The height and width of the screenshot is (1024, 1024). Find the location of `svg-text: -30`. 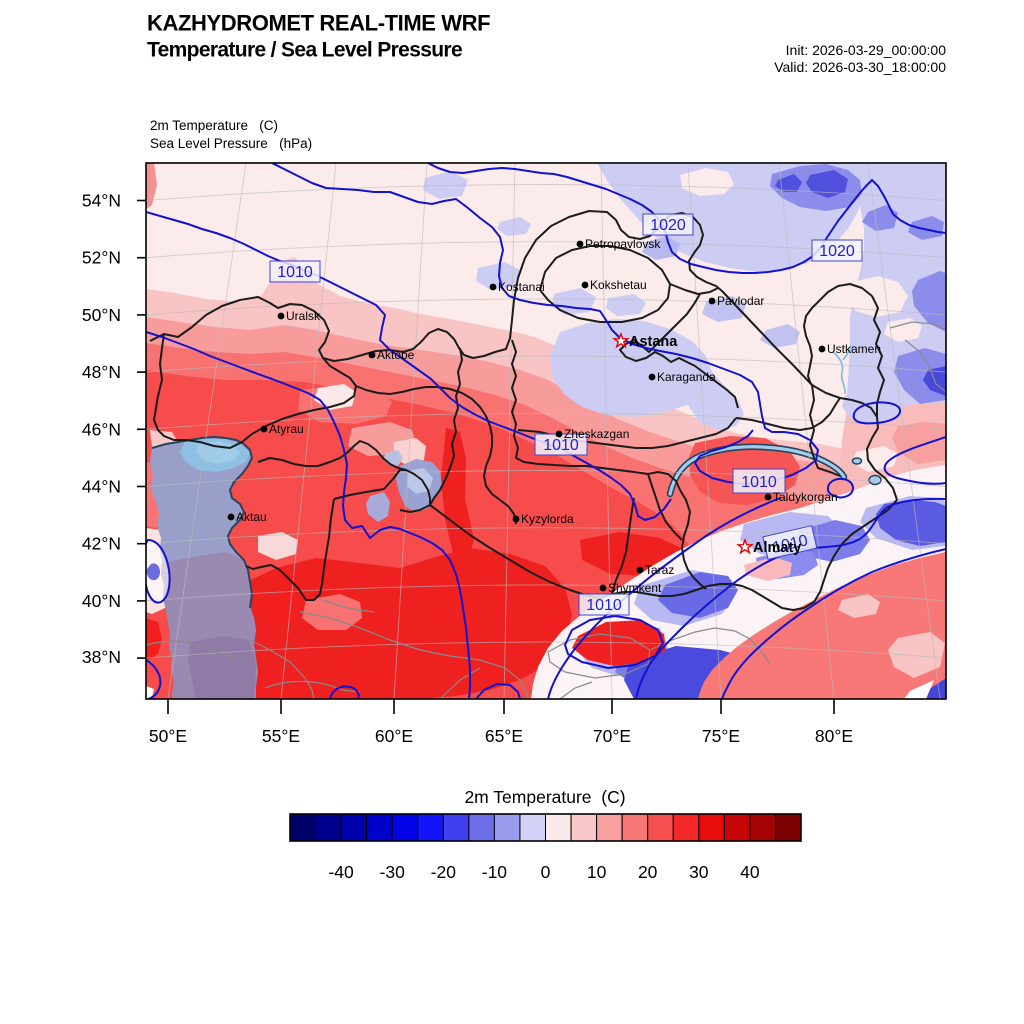

svg-text: -30 is located at coordinates (393, 872).